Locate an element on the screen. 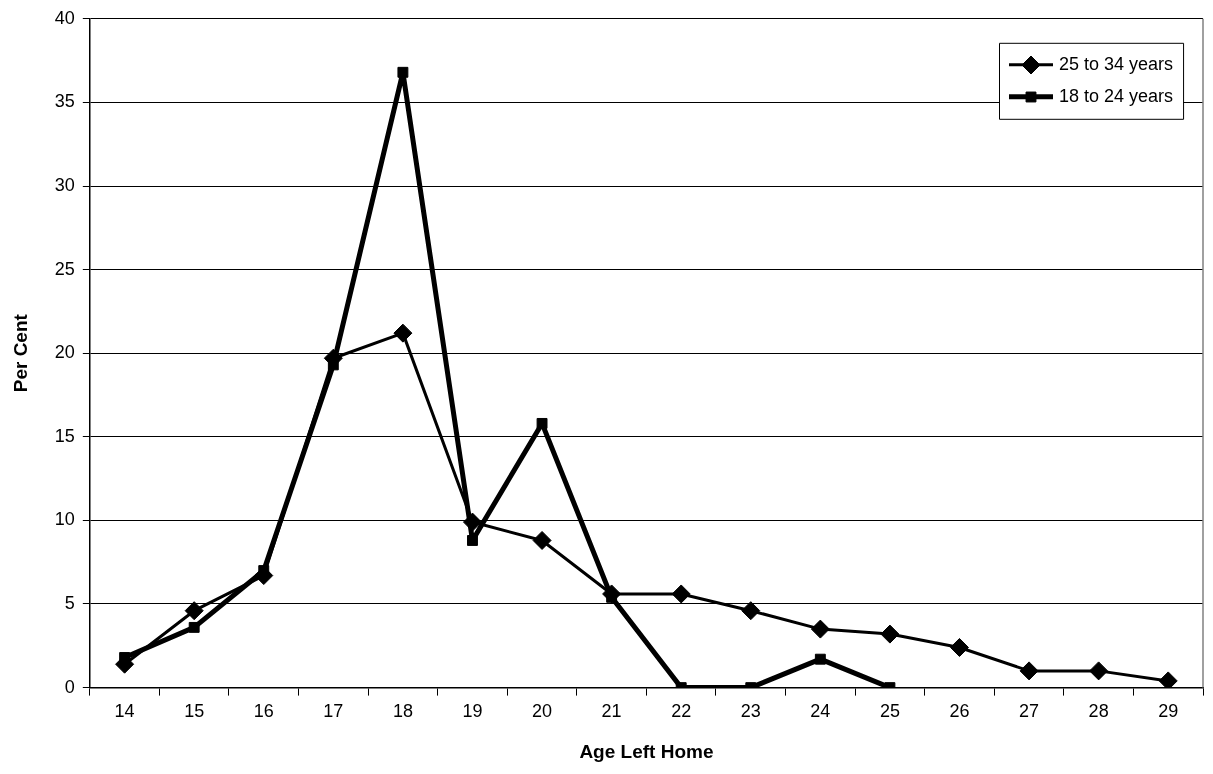 The height and width of the screenshot is (774, 1213). x-tick-label: 19 is located at coordinates (472, 711).